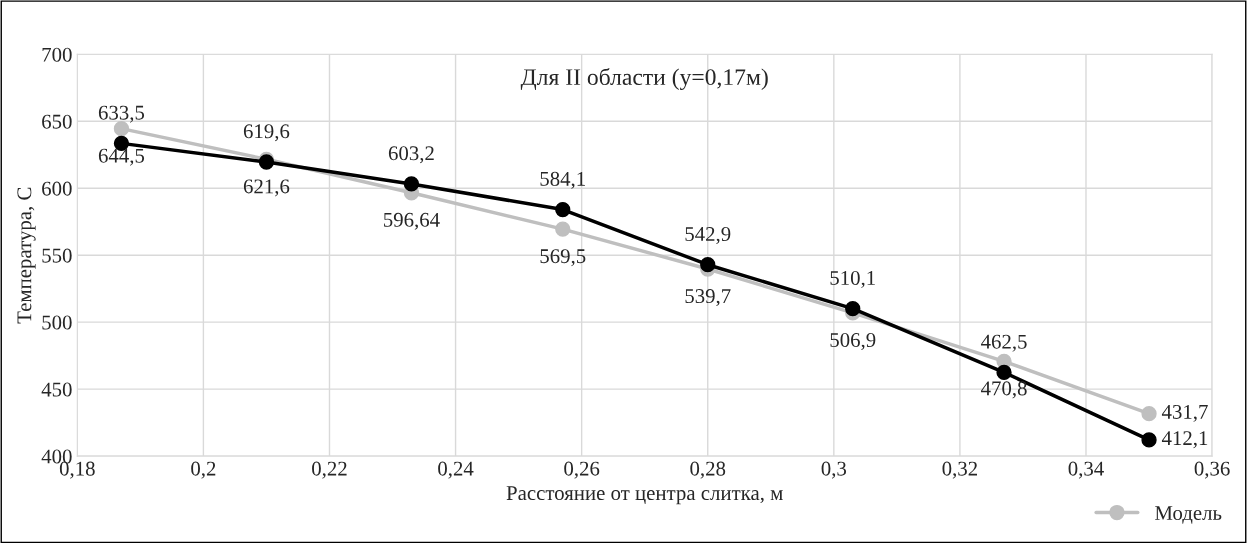 Image resolution: width=1247 pixels, height=543 pixels. What do you see at coordinates (456, 470) in the screenshot?
I see `x-tick-label: 0,24` at bounding box center [456, 470].